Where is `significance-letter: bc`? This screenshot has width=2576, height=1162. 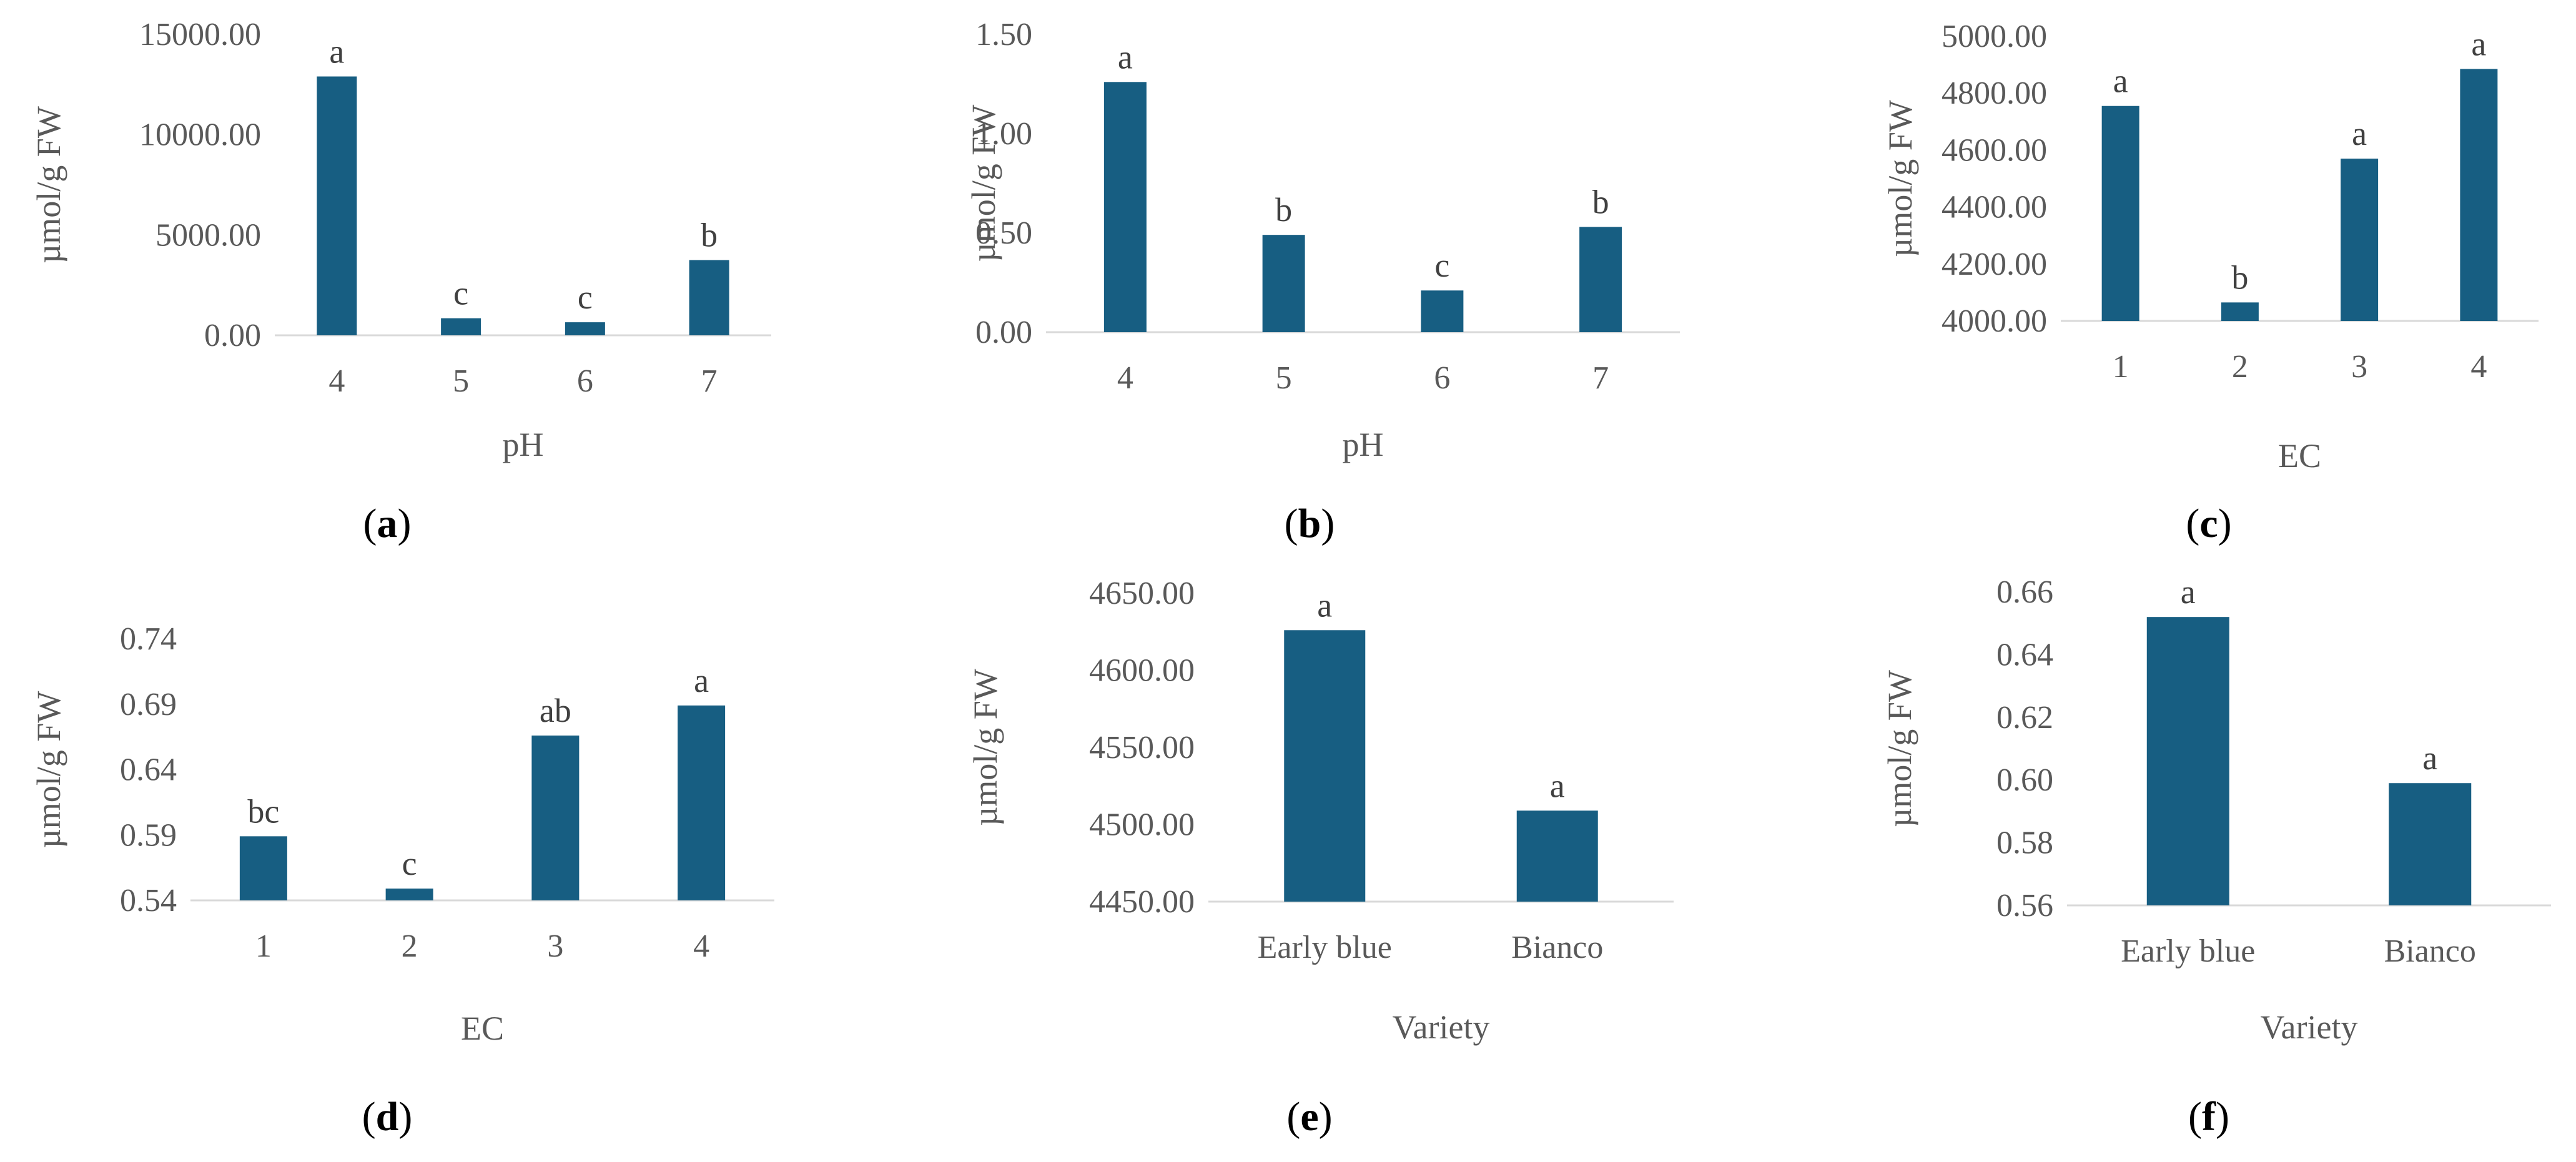 significance-letter: bc is located at coordinates (263, 811).